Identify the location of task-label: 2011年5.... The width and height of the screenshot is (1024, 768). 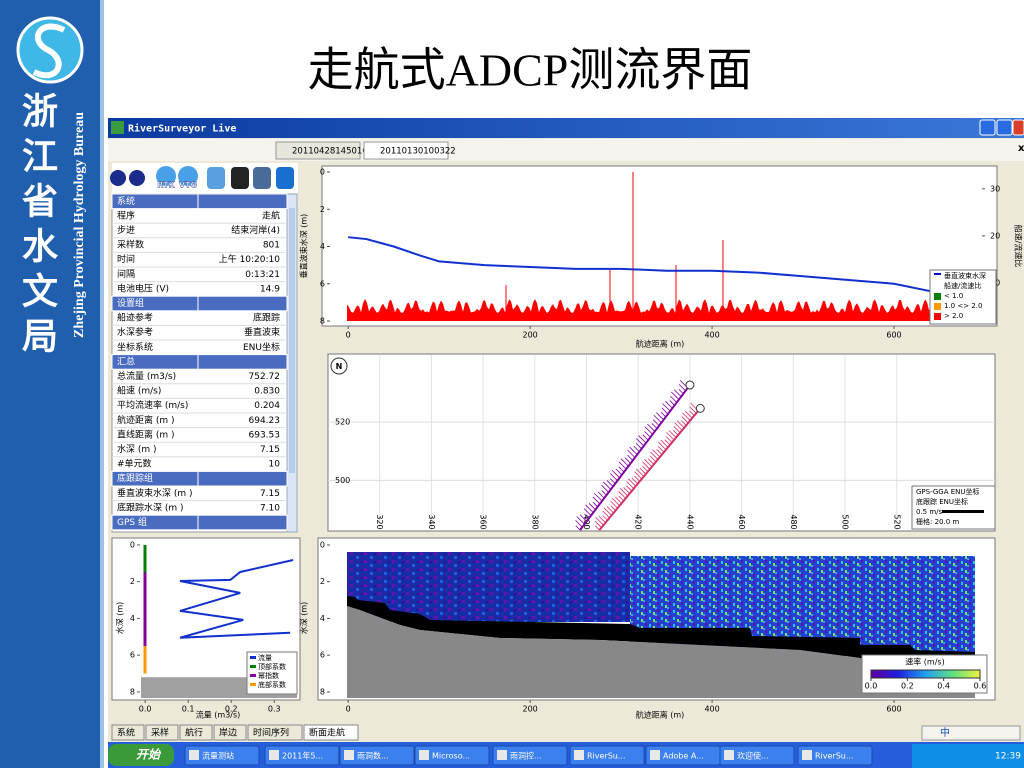
(302, 756).